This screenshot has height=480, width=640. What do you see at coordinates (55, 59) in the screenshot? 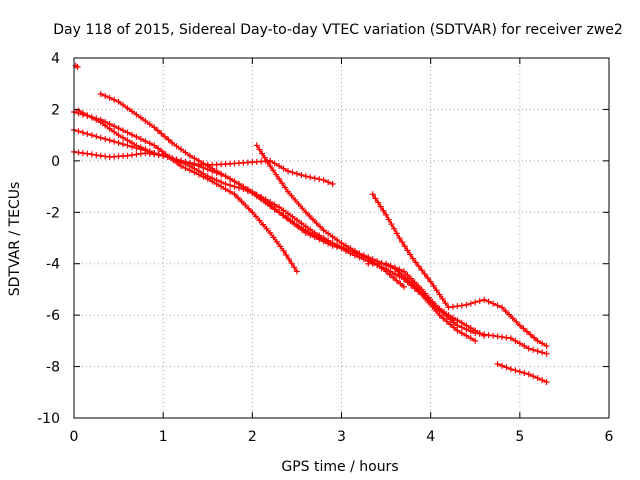
I see `y-tick-label: 4` at bounding box center [55, 59].